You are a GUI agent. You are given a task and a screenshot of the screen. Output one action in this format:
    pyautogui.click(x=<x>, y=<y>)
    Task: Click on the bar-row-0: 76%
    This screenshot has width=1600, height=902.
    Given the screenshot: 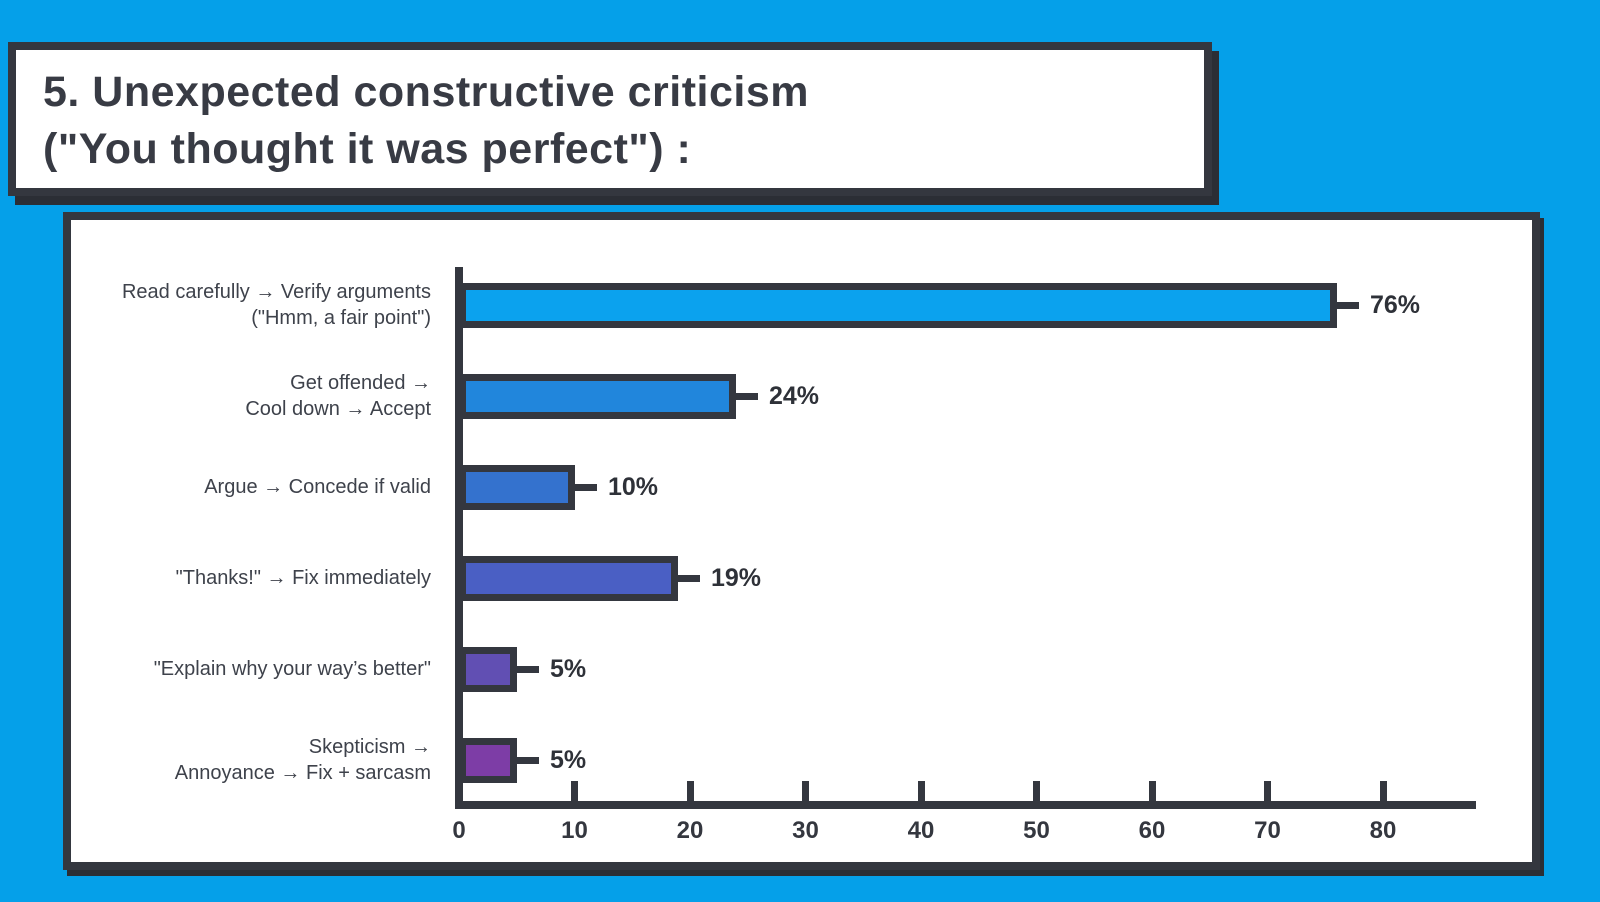 What is the action you would take?
    pyautogui.click(x=940, y=305)
    